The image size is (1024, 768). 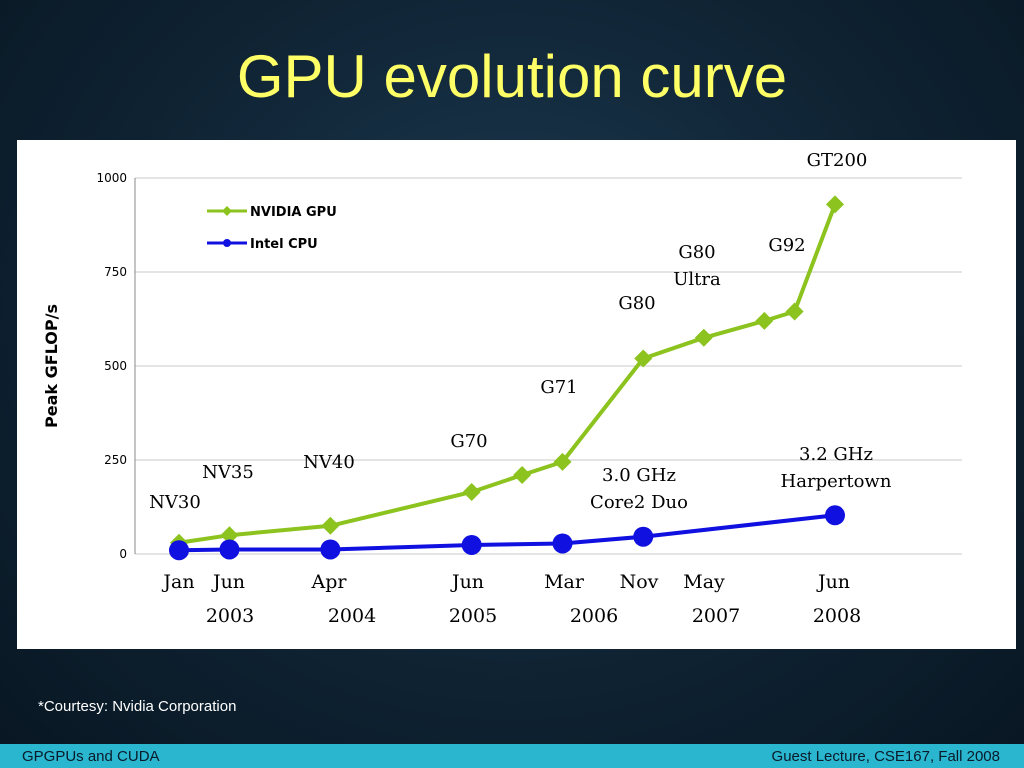 What do you see at coordinates (507, 533) in the screenshot?
I see `intel-cpu-line` at bounding box center [507, 533].